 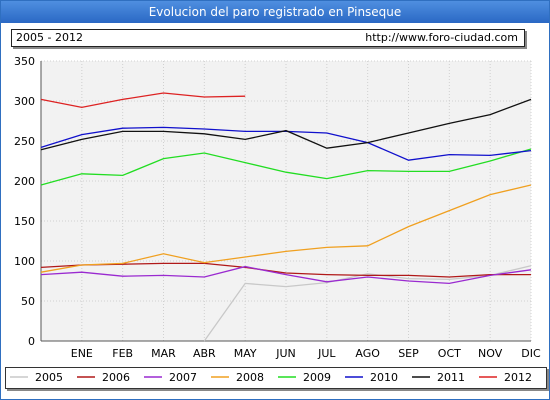 I want to click on legend-label-2006: 2006, so click(x=116, y=377).